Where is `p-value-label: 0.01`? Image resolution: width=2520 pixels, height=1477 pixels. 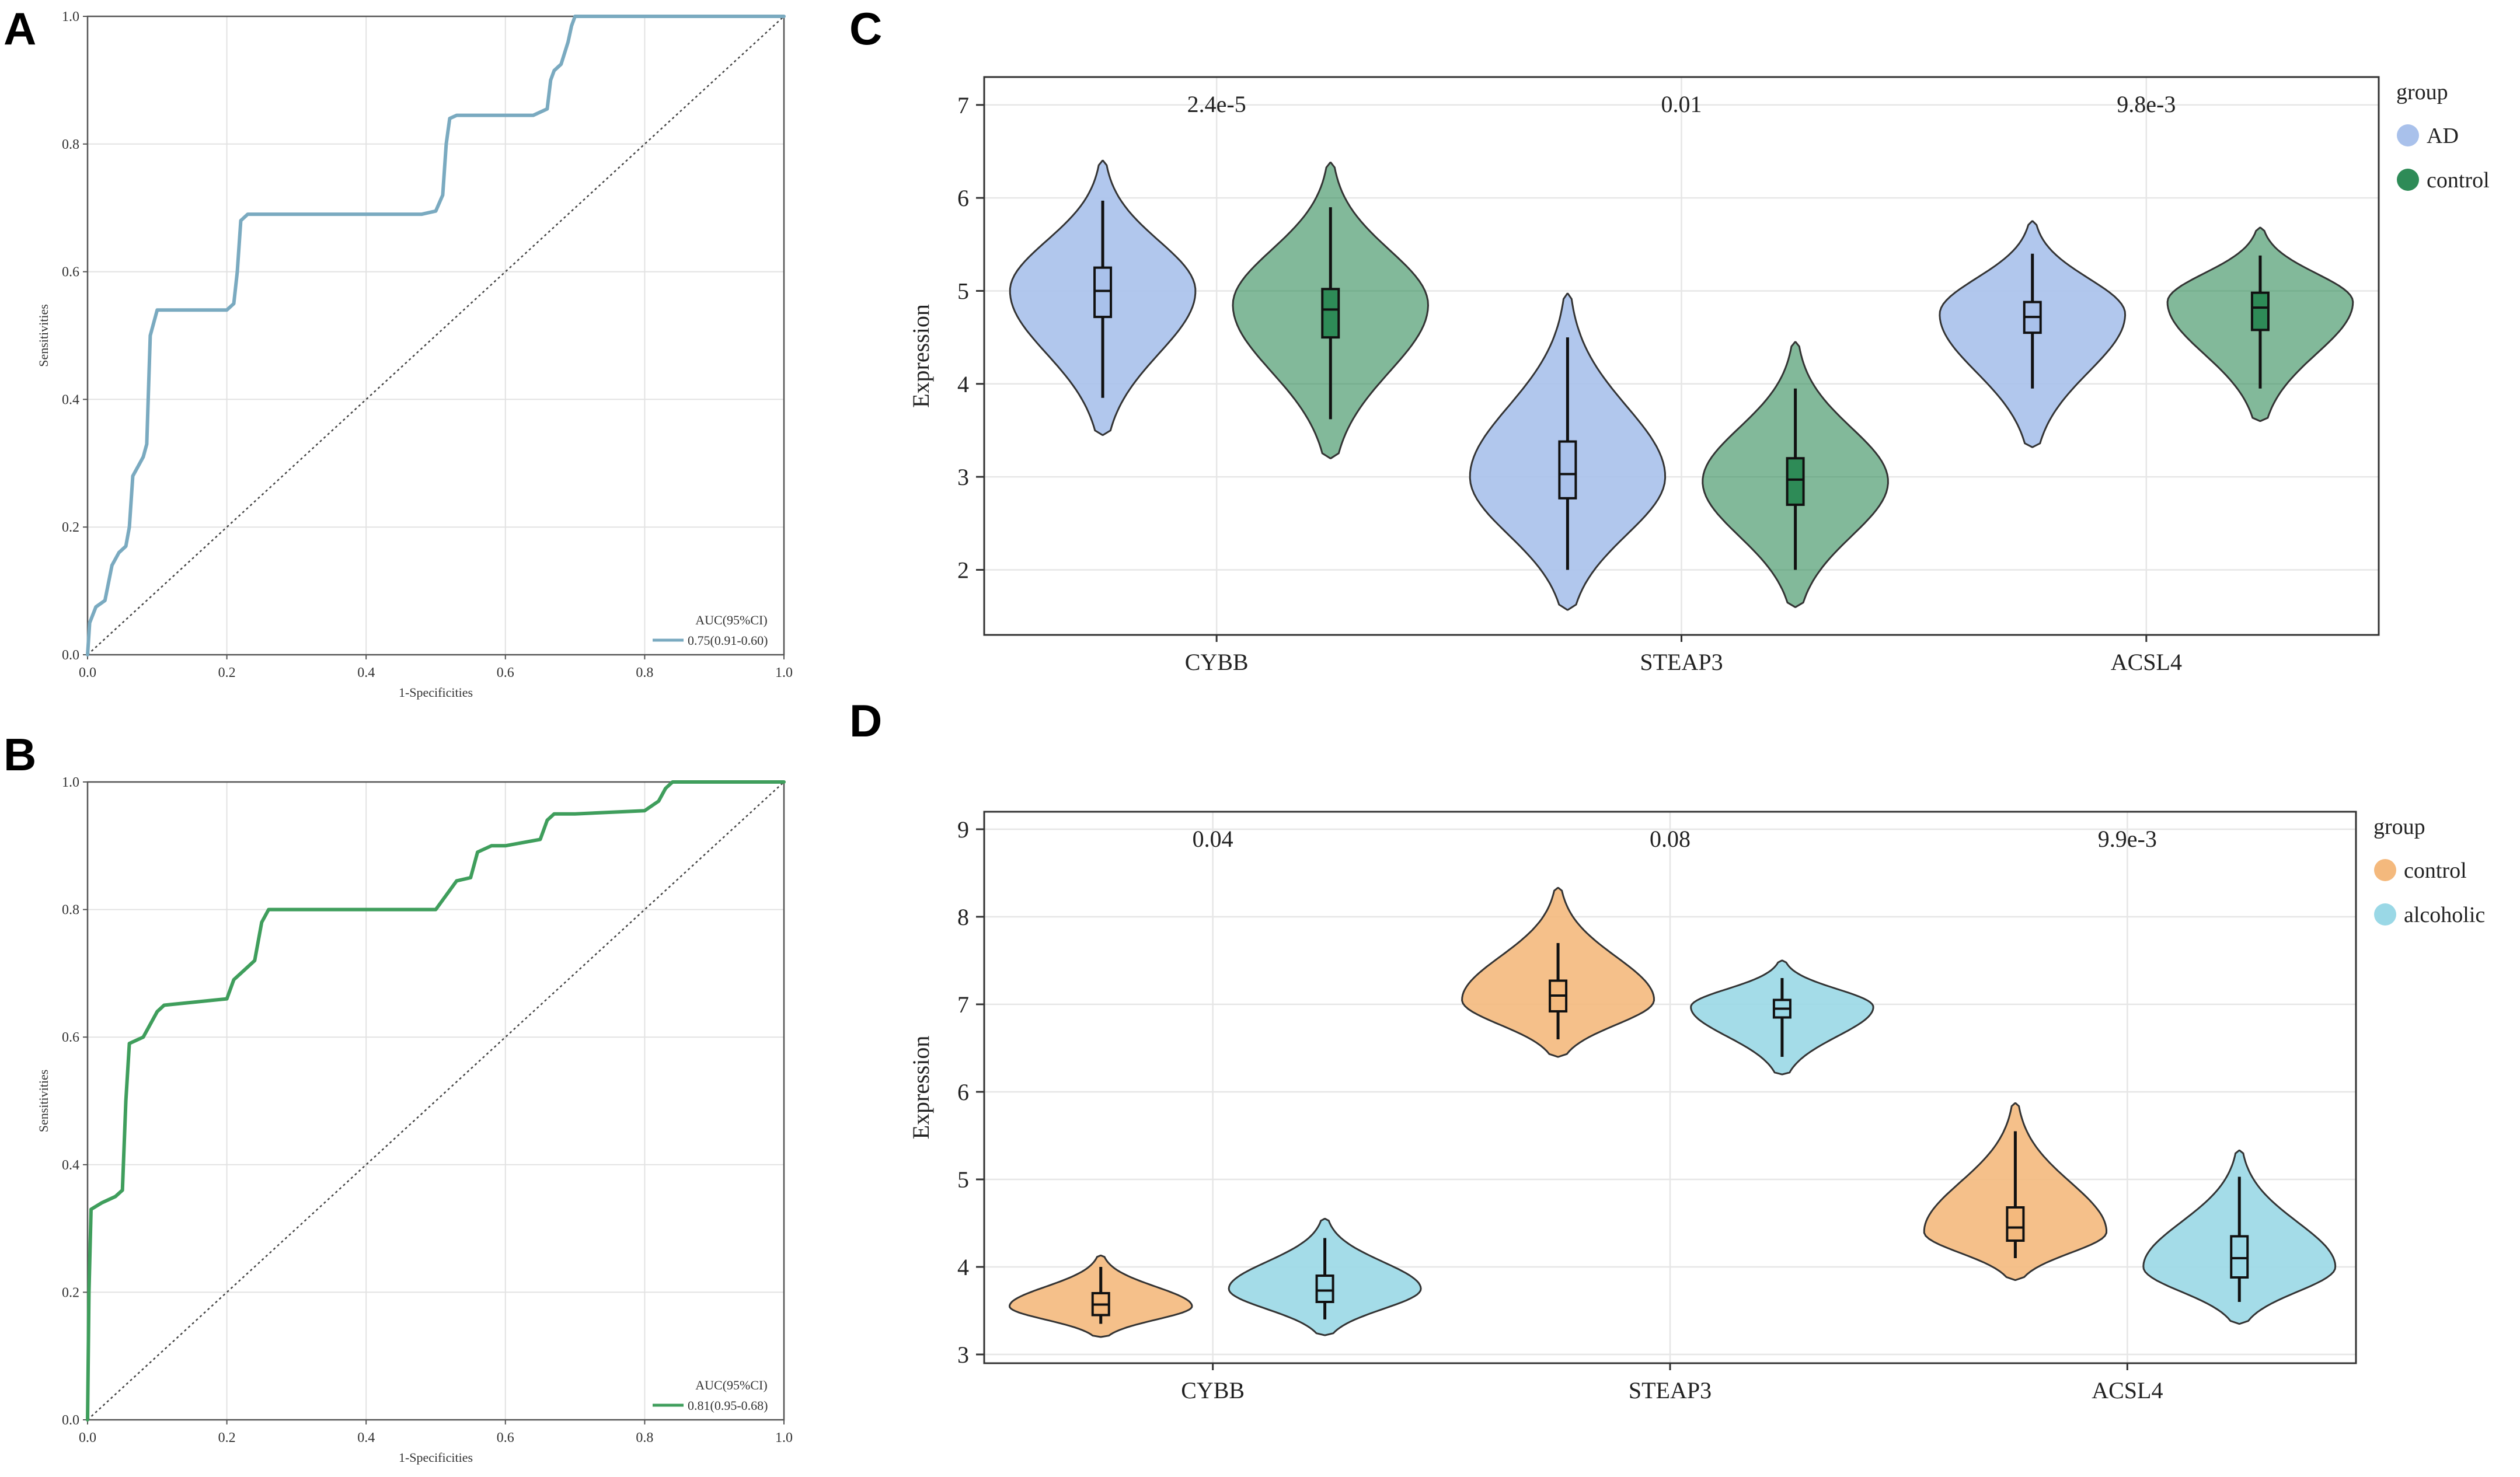
p-value-label: 0.01 is located at coordinates (1681, 104).